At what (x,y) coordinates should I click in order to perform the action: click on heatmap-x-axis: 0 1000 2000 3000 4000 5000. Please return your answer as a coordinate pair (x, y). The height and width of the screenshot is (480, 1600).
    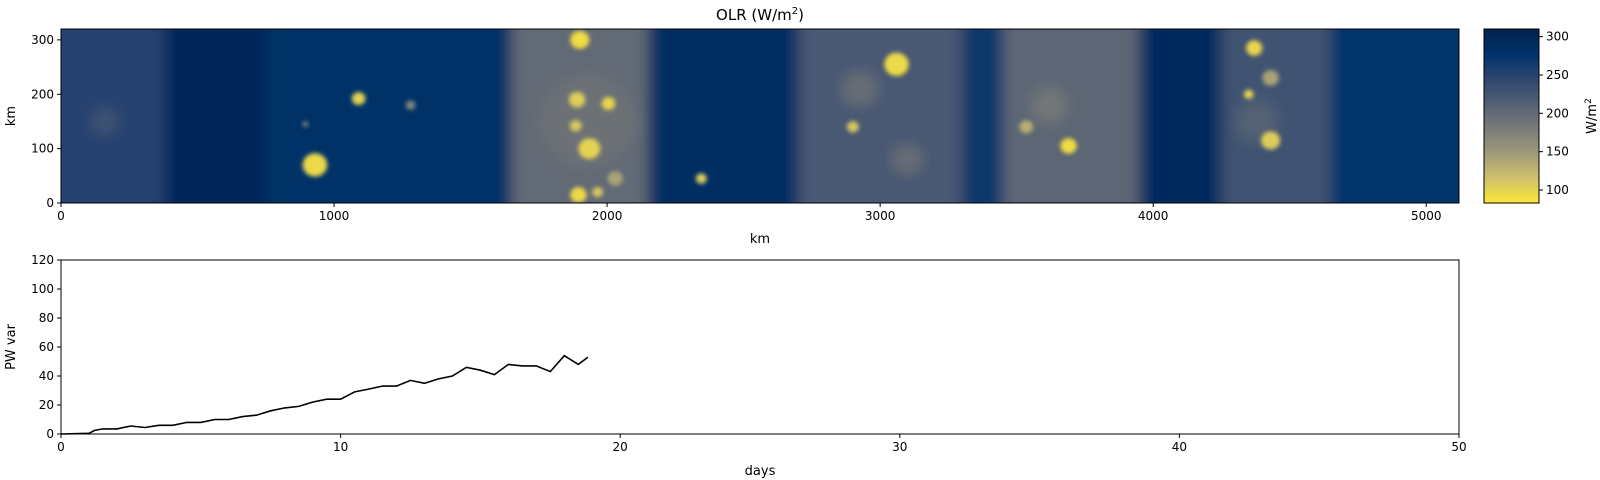
    Looking at the image, I should click on (749, 213).